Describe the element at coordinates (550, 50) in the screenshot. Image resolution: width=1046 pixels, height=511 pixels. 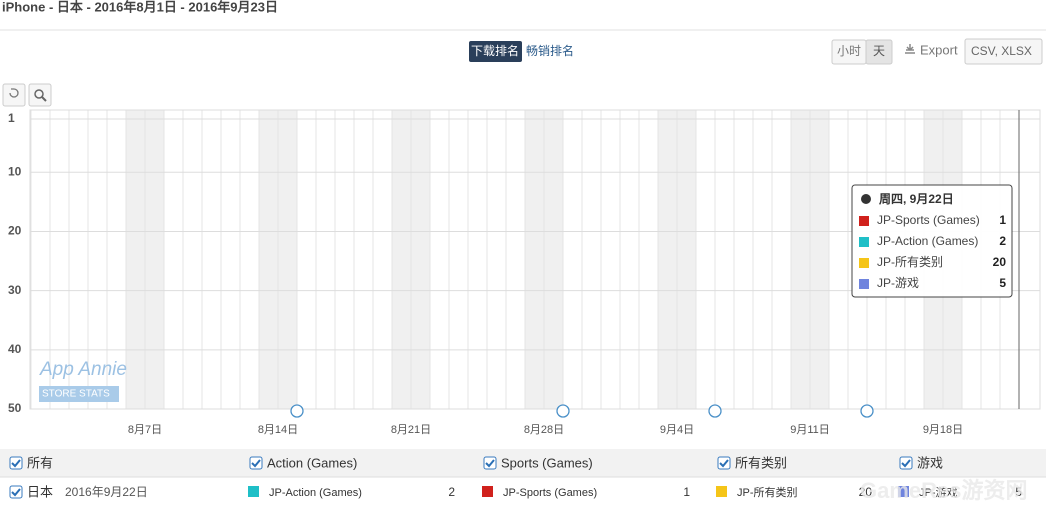
I see `tab-grossing-label: 畅销排名` at that location.